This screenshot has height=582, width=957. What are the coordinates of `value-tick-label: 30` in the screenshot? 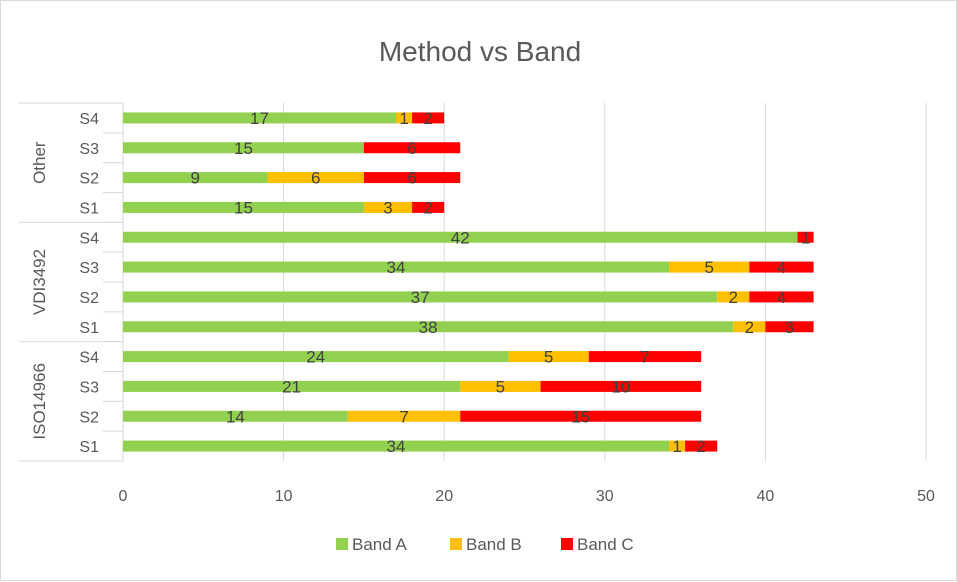 It's located at (605, 496).